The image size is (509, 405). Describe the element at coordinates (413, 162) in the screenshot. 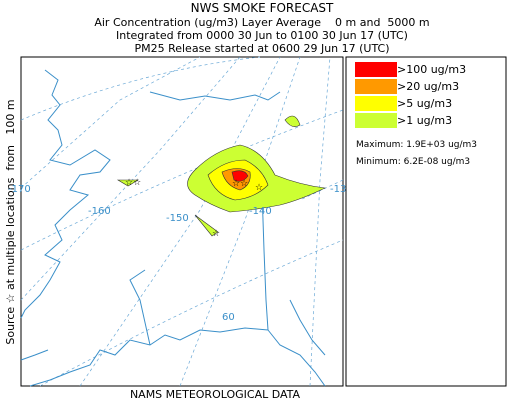

I see `minimum: Minimum: 6.2E-08 ug/m3` at that location.